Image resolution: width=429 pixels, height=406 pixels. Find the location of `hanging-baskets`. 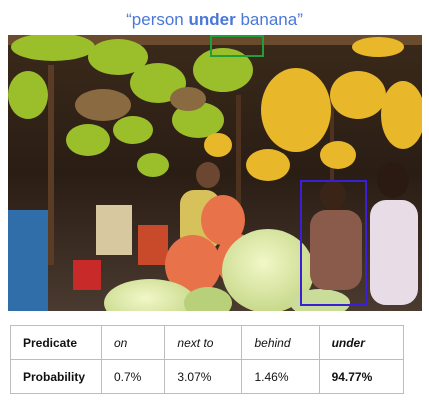

hanging-baskets is located at coordinates (140, 104).